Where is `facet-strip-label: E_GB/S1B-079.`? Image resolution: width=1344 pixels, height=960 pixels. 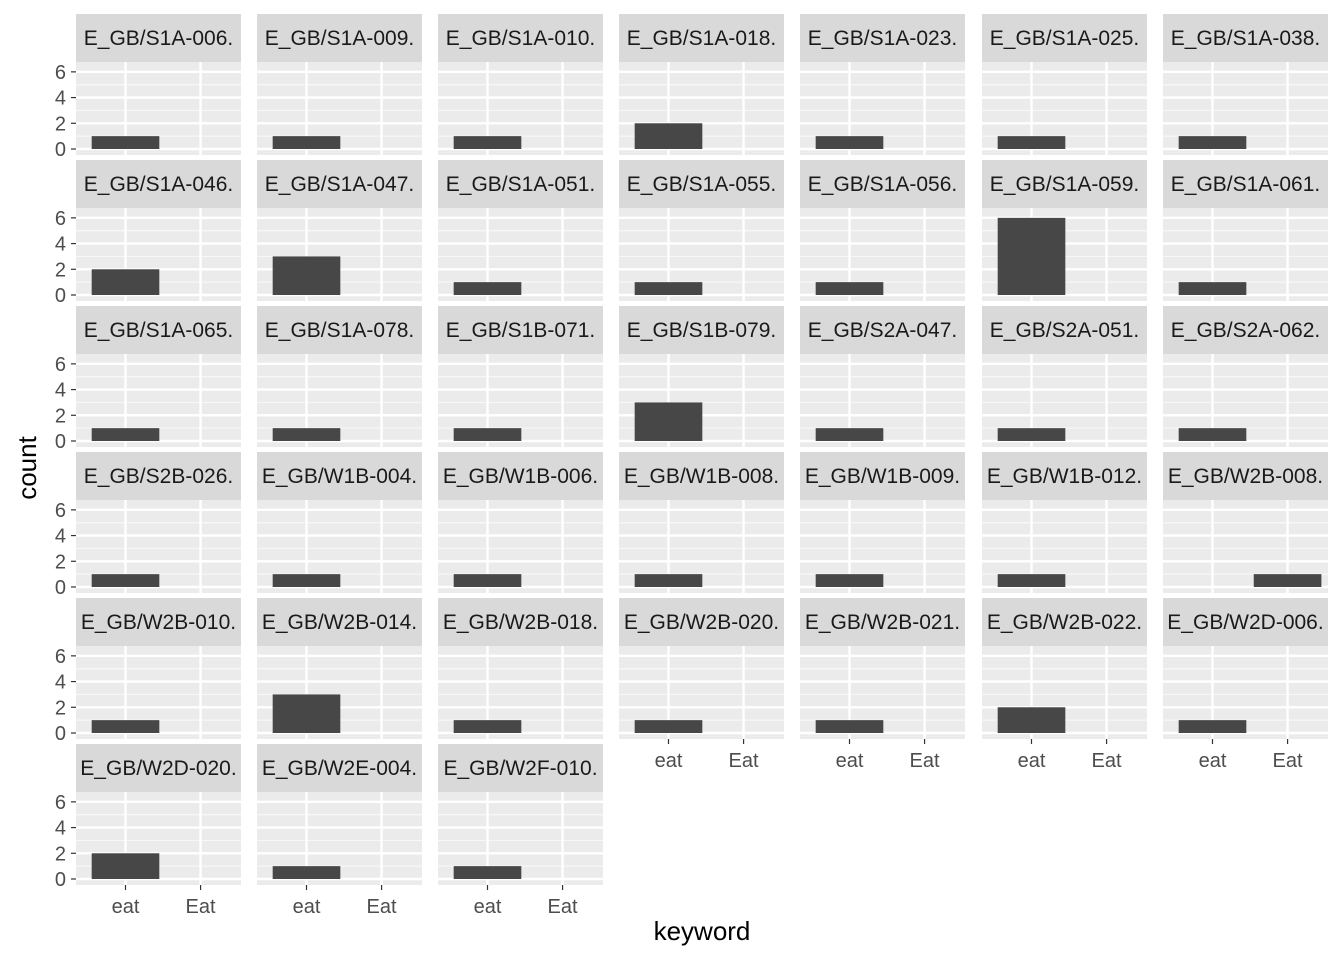
facet-strip-label: E_GB/S1B-079. is located at coordinates (701, 330).